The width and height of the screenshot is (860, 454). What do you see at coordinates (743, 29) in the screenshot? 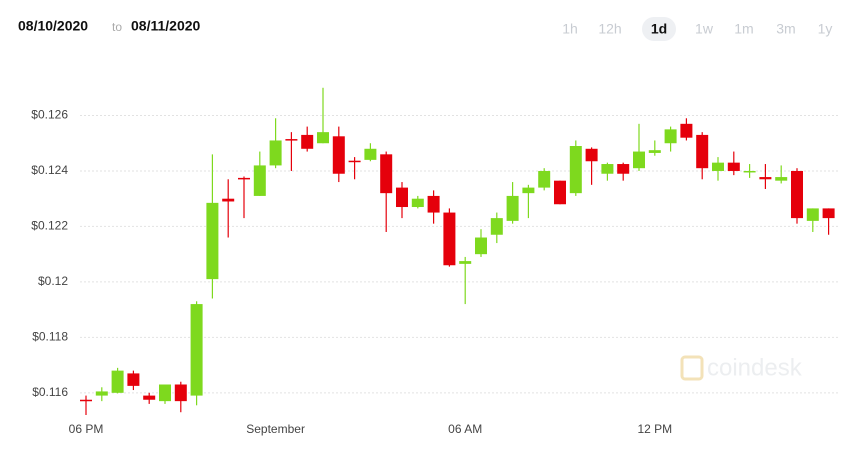
I see `range-button: 1m` at bounding box center [743, 29].